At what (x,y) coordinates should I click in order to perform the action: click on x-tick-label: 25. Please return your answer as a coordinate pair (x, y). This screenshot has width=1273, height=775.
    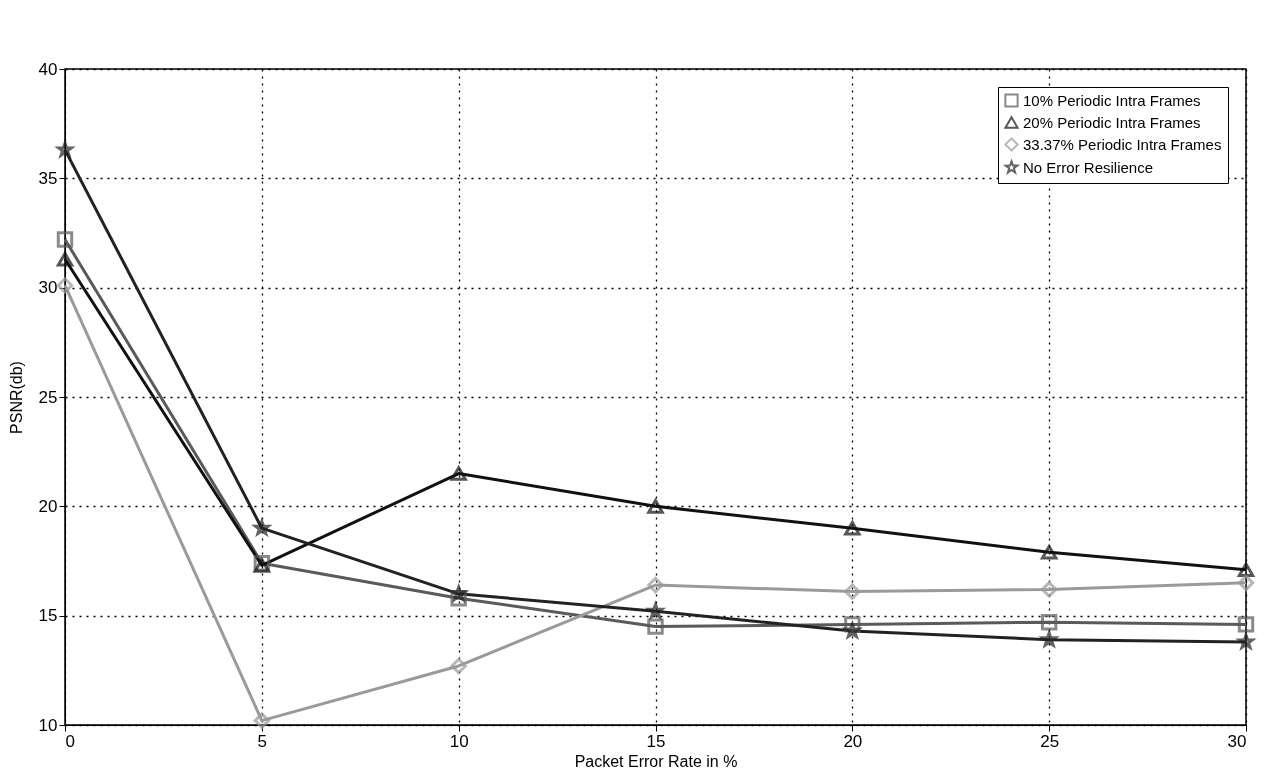
    Looking at the image, I should click on (1050, 741).